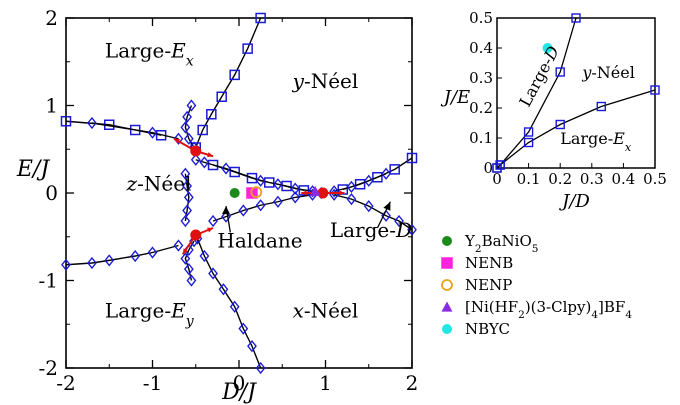 The width and height of the screenshot is (680, 405). I want to click on inset-y-tick-label: 0.2, so click(481, 108).